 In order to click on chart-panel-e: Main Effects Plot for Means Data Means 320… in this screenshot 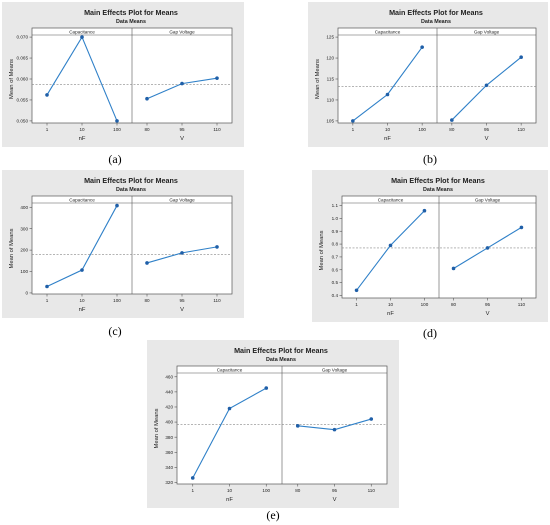, I will do `click(273, 424)`.